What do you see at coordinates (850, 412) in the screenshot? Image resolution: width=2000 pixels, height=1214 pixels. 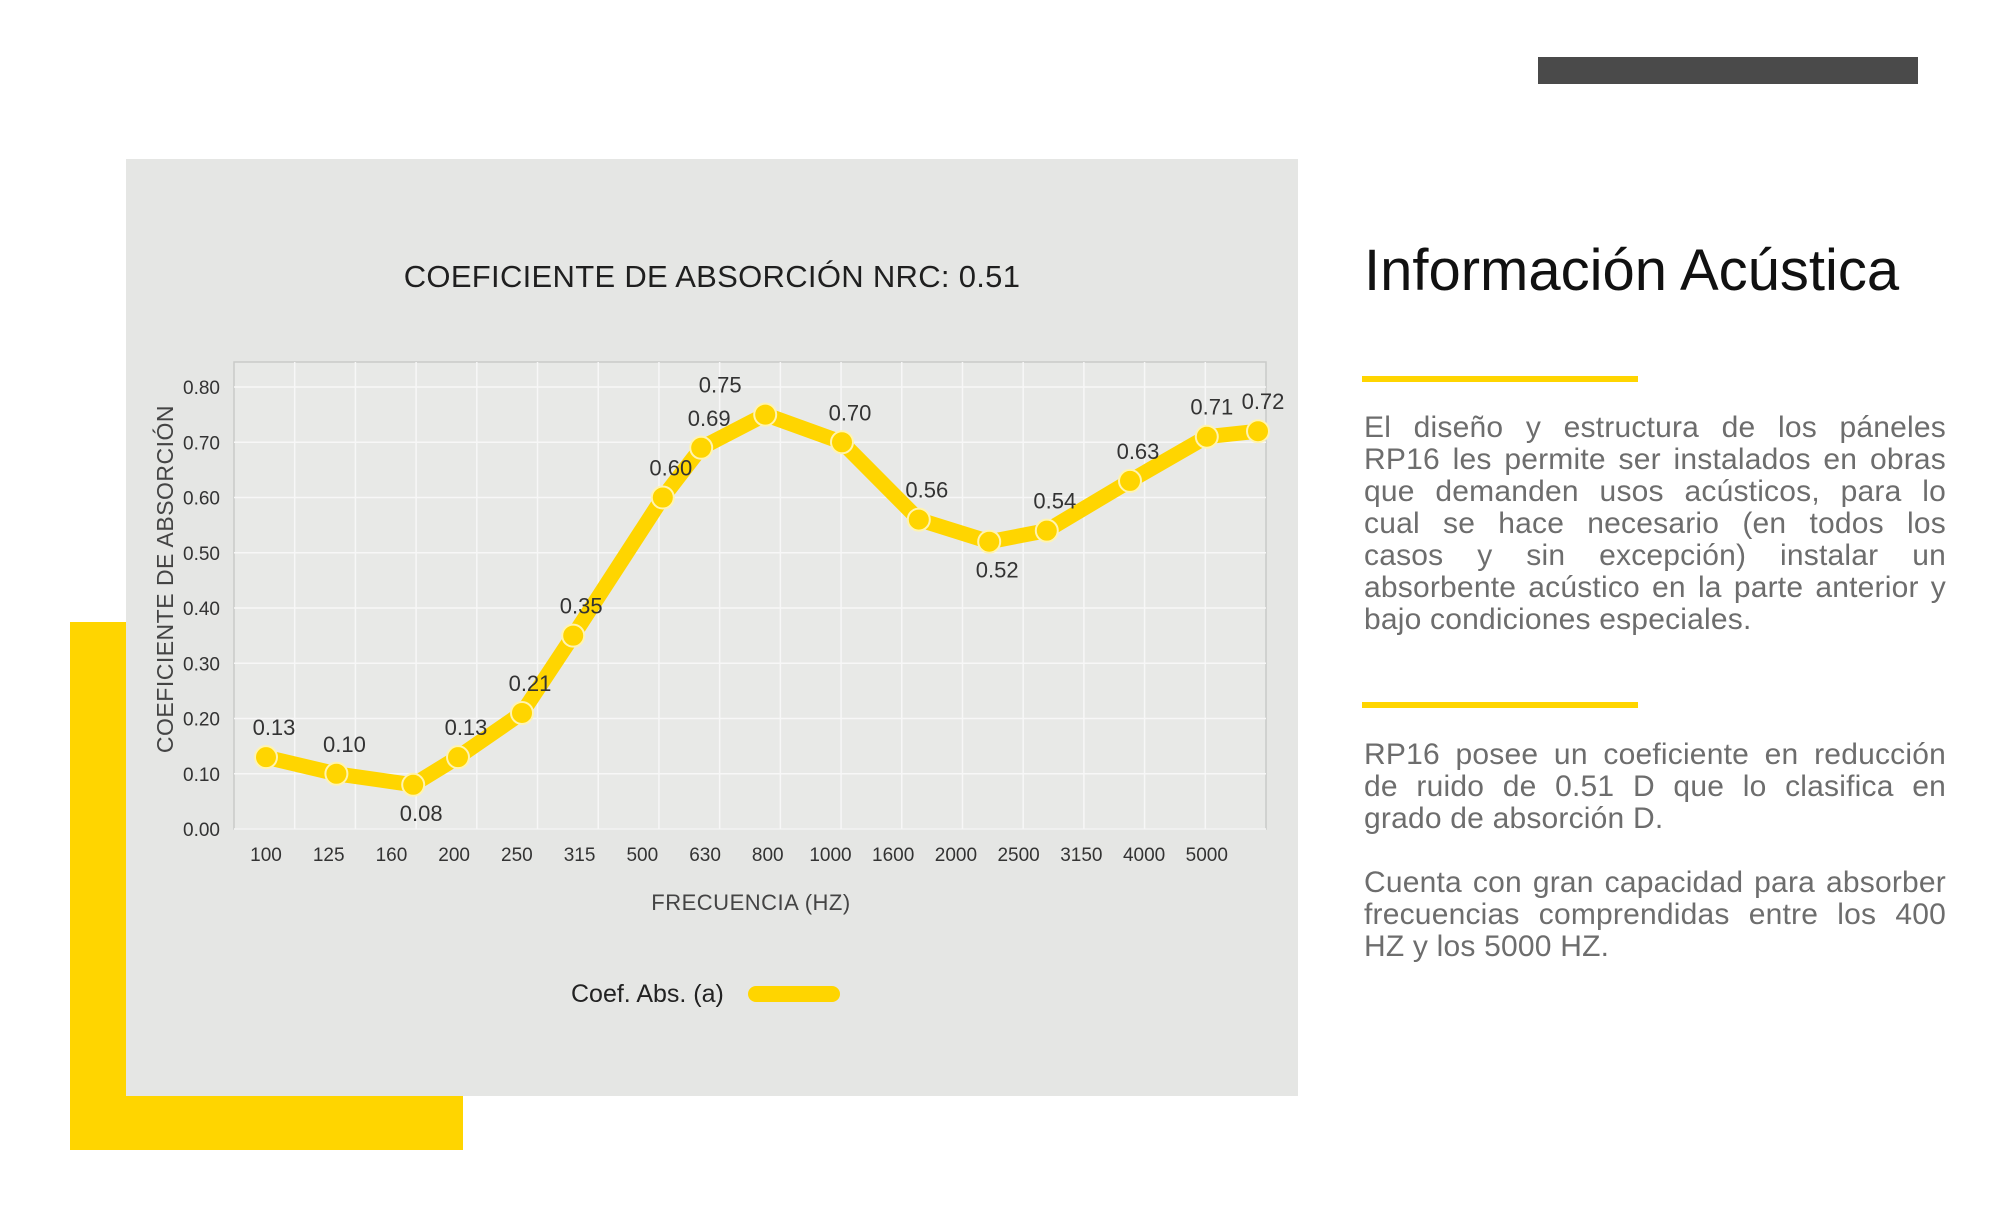 I see `data-label: 0.70` at bounding box center [850, 412].